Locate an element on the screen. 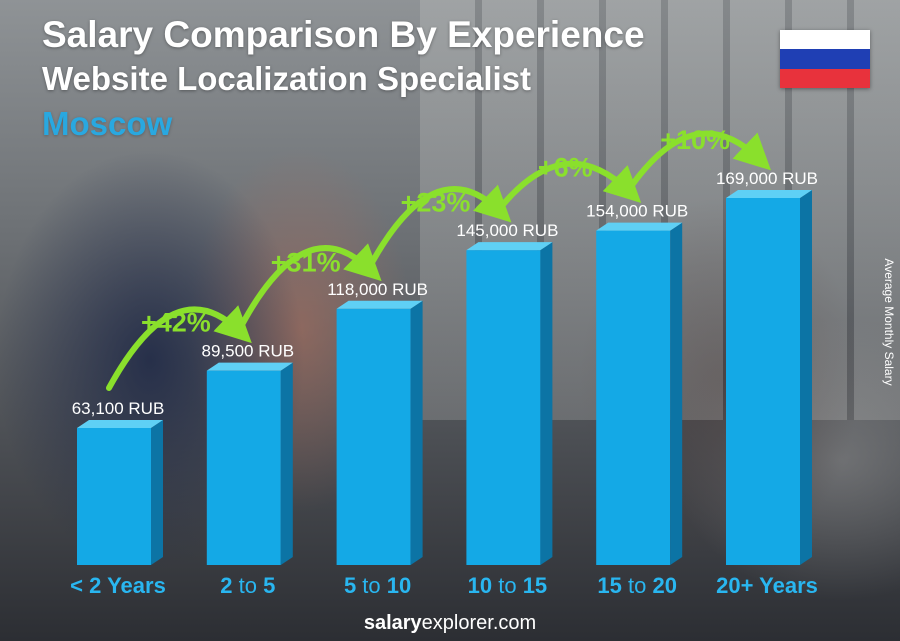 The height and width of the screenshot is (641, 900). footer-brand: salaryexplorer.com is located at coordinates (450, 623).